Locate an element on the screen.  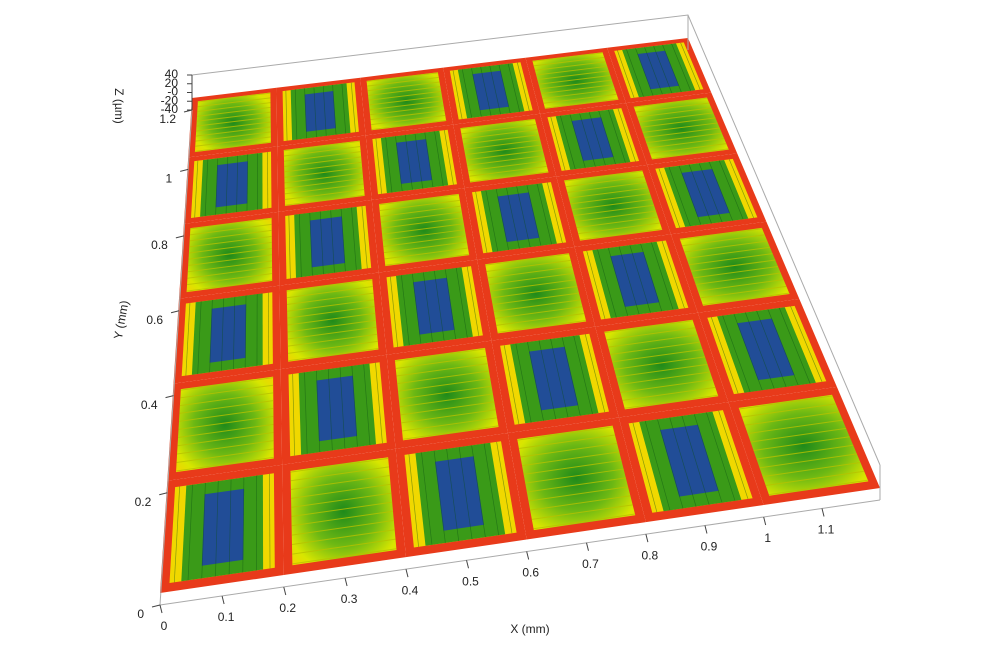
x-tick-label: 1.1 is located at coordinates (826, 530).